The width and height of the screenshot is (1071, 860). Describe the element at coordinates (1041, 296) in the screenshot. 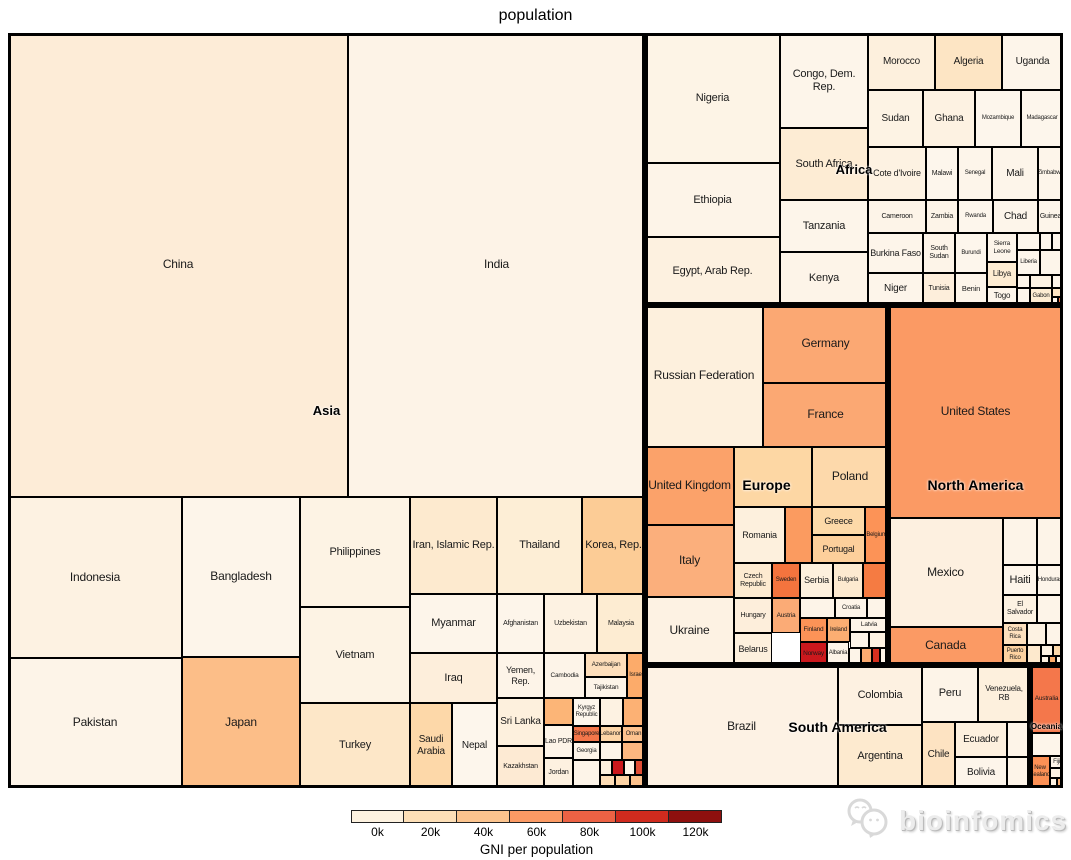

I see `cell-gabon: Gabon` at that location.